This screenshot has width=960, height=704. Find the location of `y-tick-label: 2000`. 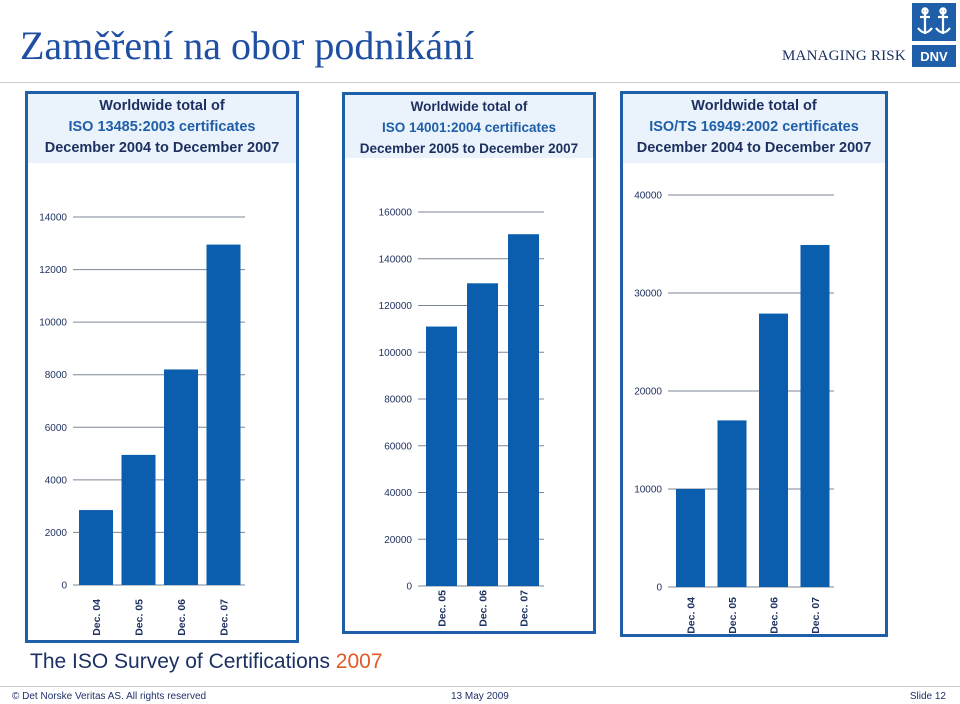

y-tick-label: 2000 is located at coordinates (56, 533).